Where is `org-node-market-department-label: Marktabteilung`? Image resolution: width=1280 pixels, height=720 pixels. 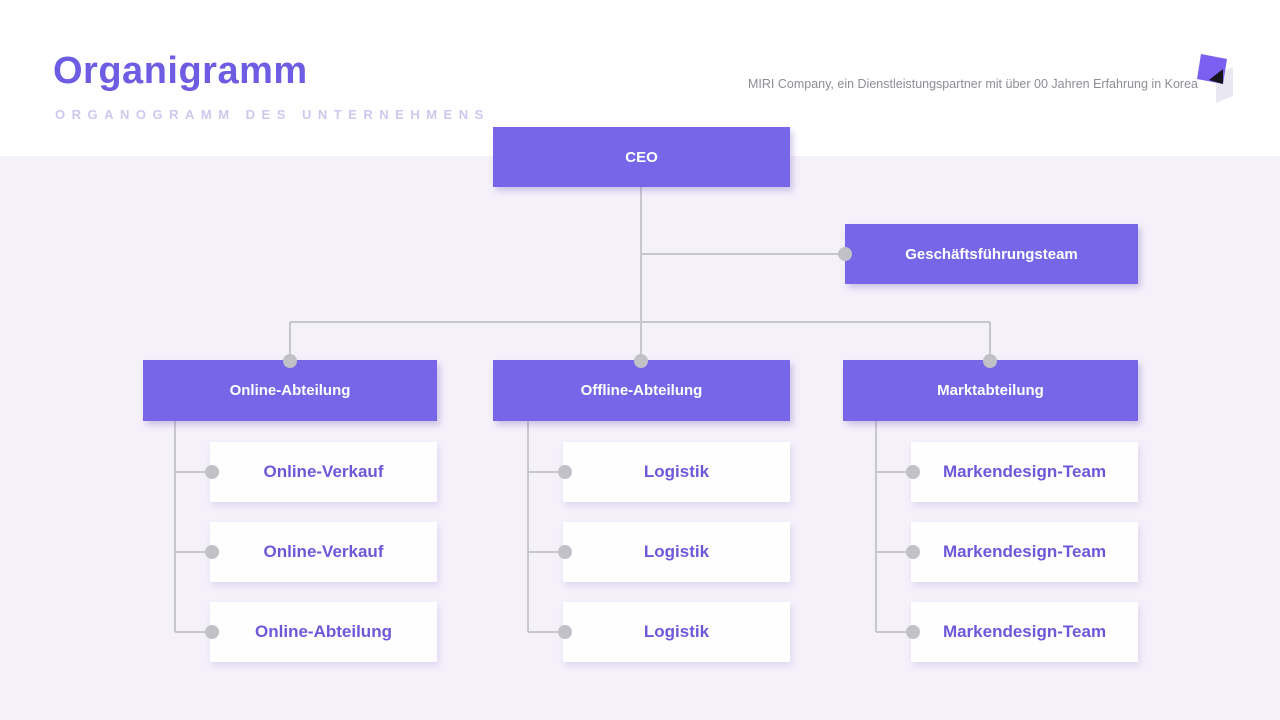
org-node-market-department-label: Marktabteilung is located at coordinates (990, 390).